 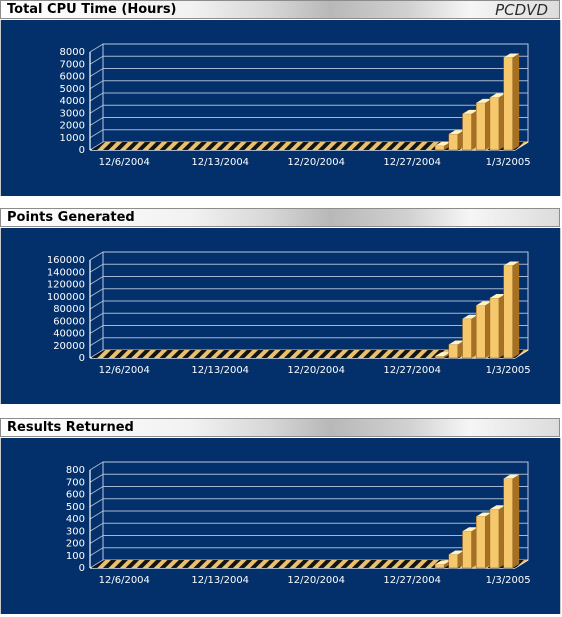 What do you see at coordinates (72, 101) in the screenshot?
I see `y-tick-label: 4000` at bounding box center [72, 101].